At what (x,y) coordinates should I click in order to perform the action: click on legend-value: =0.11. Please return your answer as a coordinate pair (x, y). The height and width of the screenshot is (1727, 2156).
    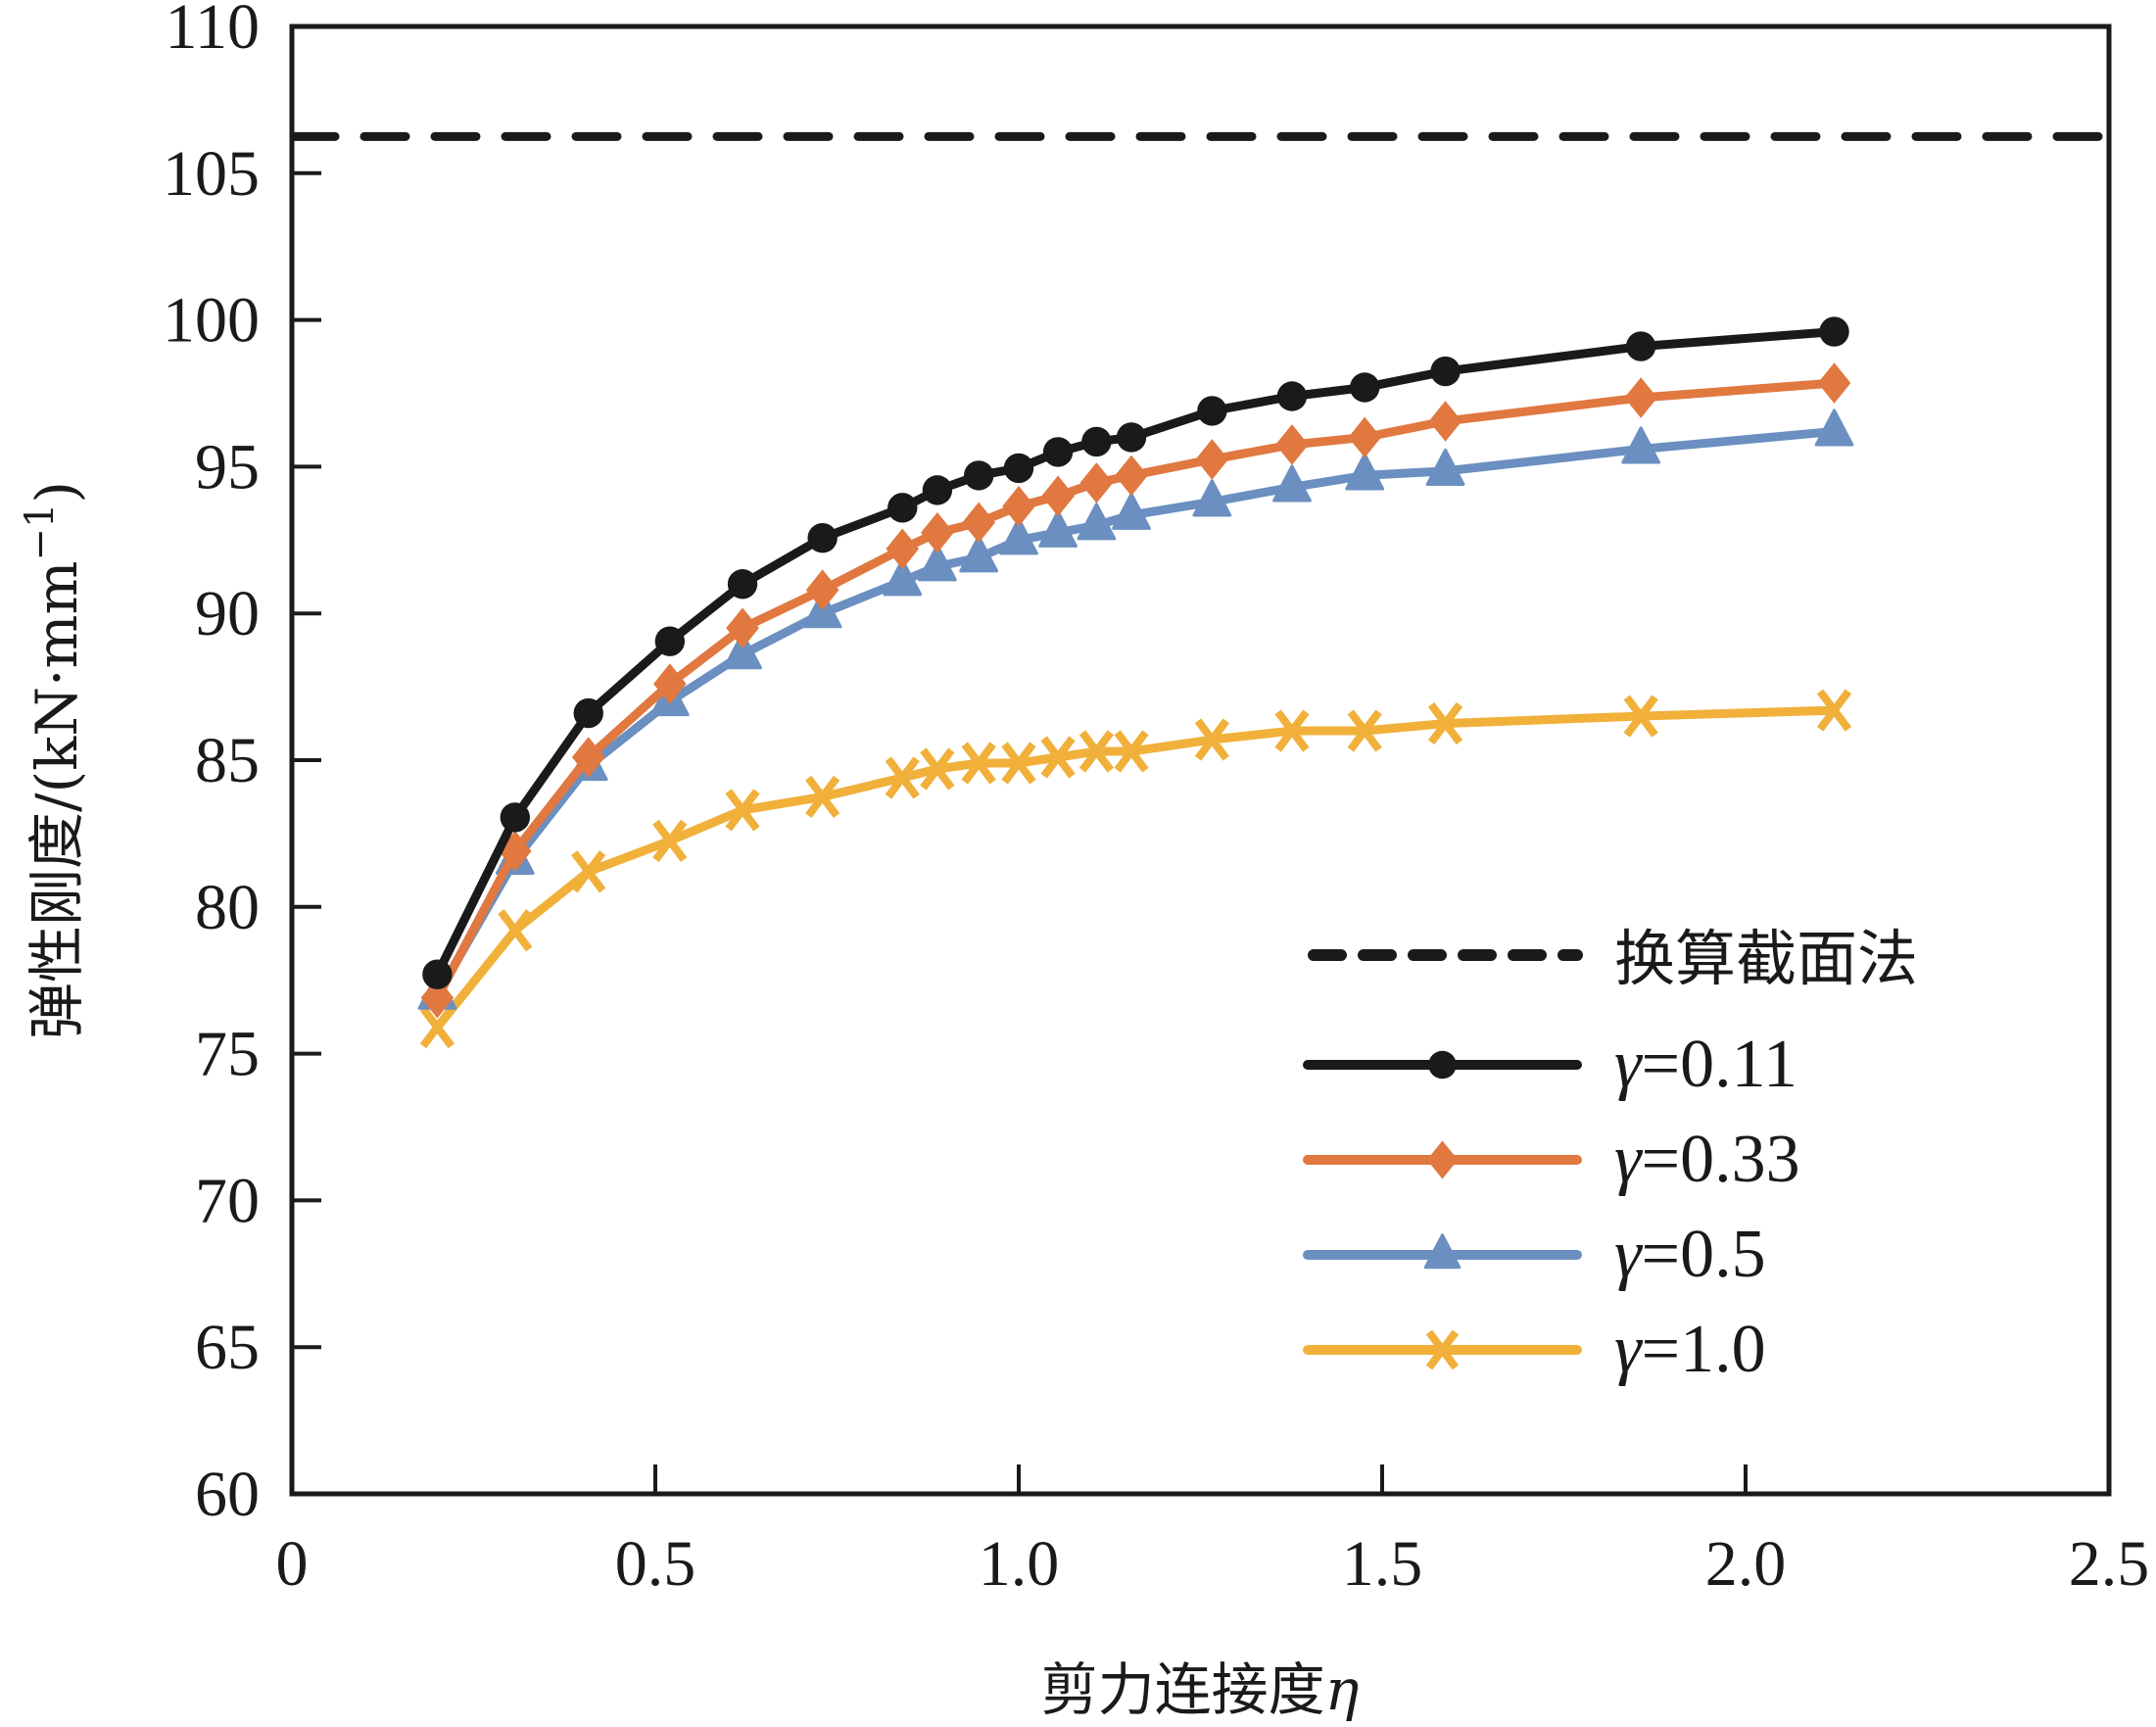
    Looking at the image, I should click on (1719, 1064).